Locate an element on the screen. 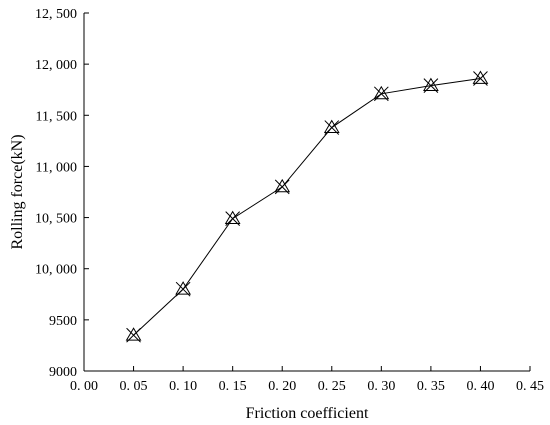 Image resolution: width=550 pixels, height=425 pixels. y-tick-label: 12, 000 is located at coordinates (56, 65).